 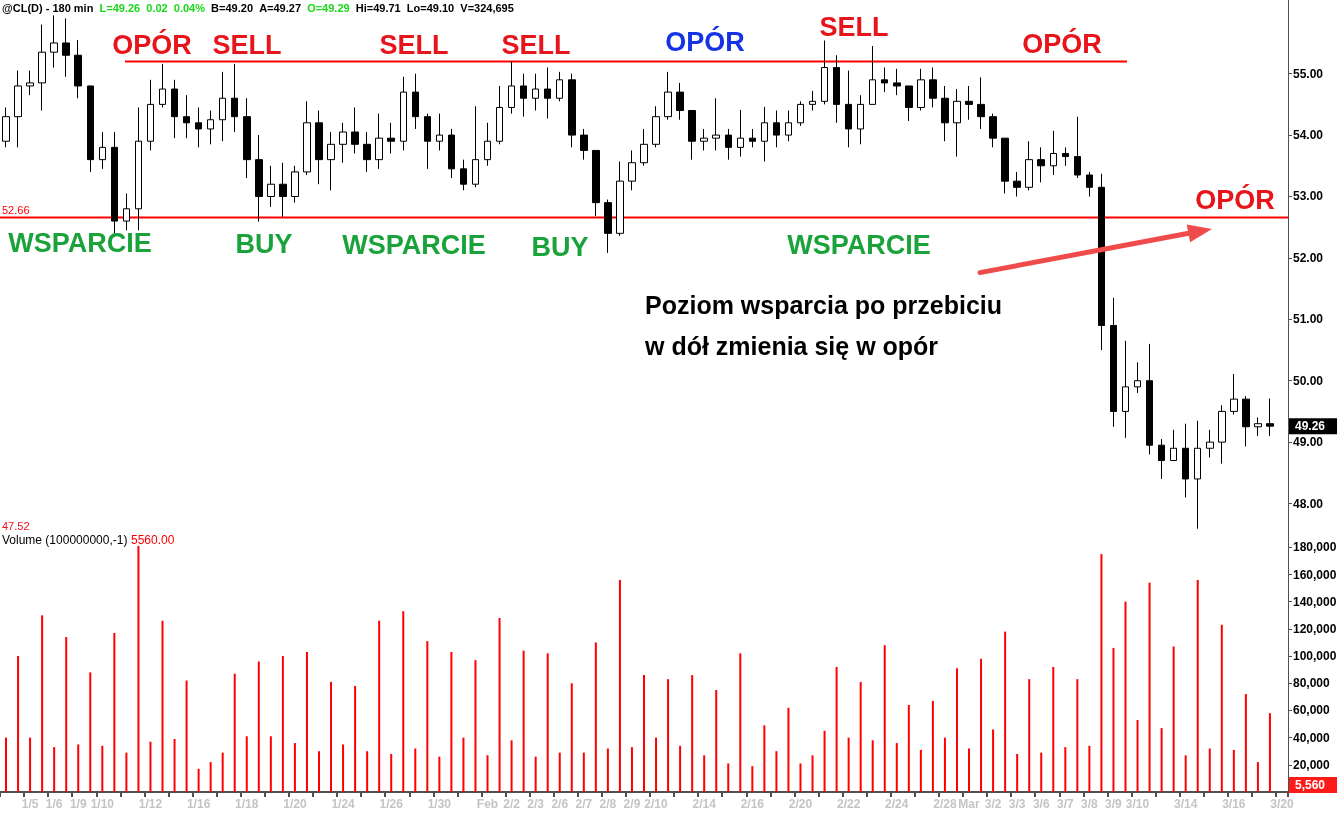 I want to click on x-tick-label: 1/16, so click(x=198, y=804).